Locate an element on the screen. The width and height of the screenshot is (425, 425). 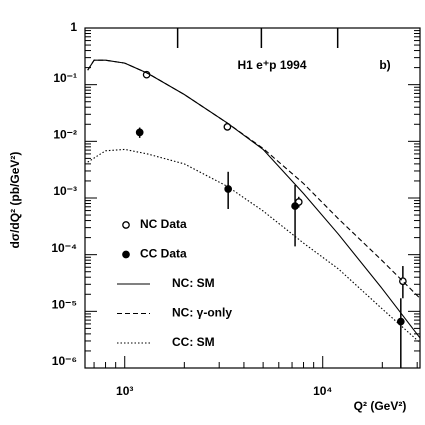
panel-label: b) is located at coordinates (384, 65).